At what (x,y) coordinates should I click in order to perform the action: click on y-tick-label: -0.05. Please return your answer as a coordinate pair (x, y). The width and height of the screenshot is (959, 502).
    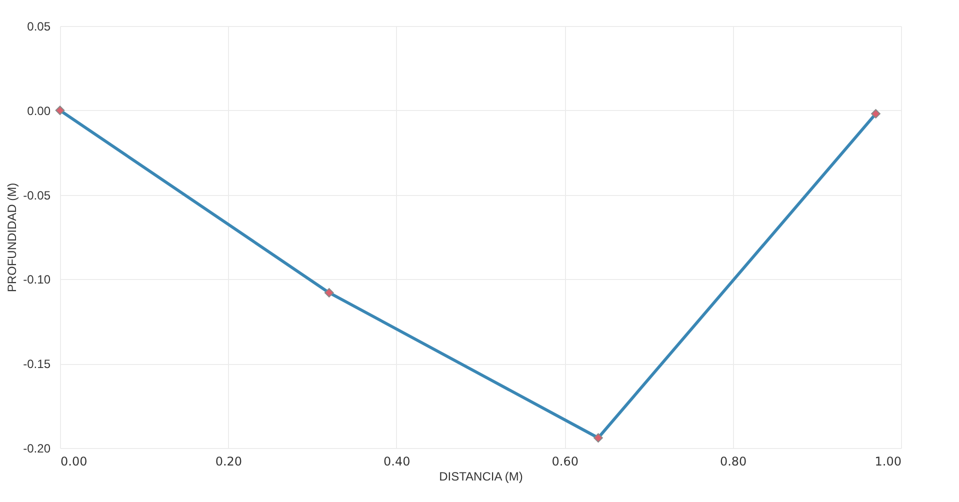
    Looking at the image, I should click on (37, 195).